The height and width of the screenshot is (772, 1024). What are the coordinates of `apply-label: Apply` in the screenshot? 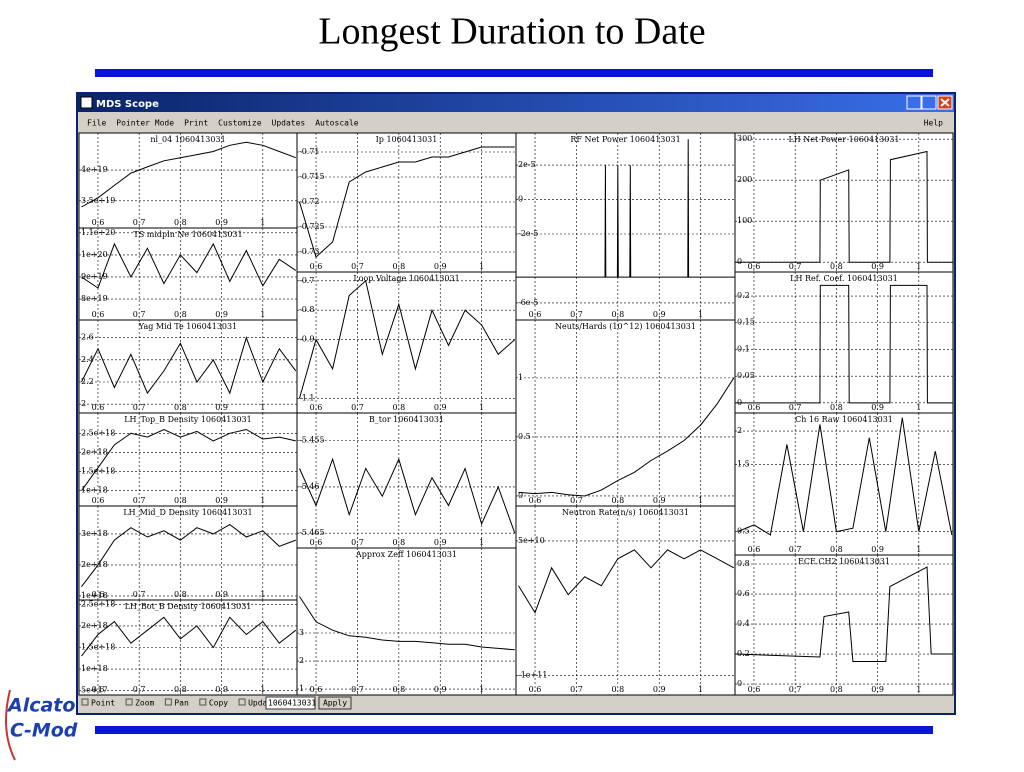 It's located at (335, 703).